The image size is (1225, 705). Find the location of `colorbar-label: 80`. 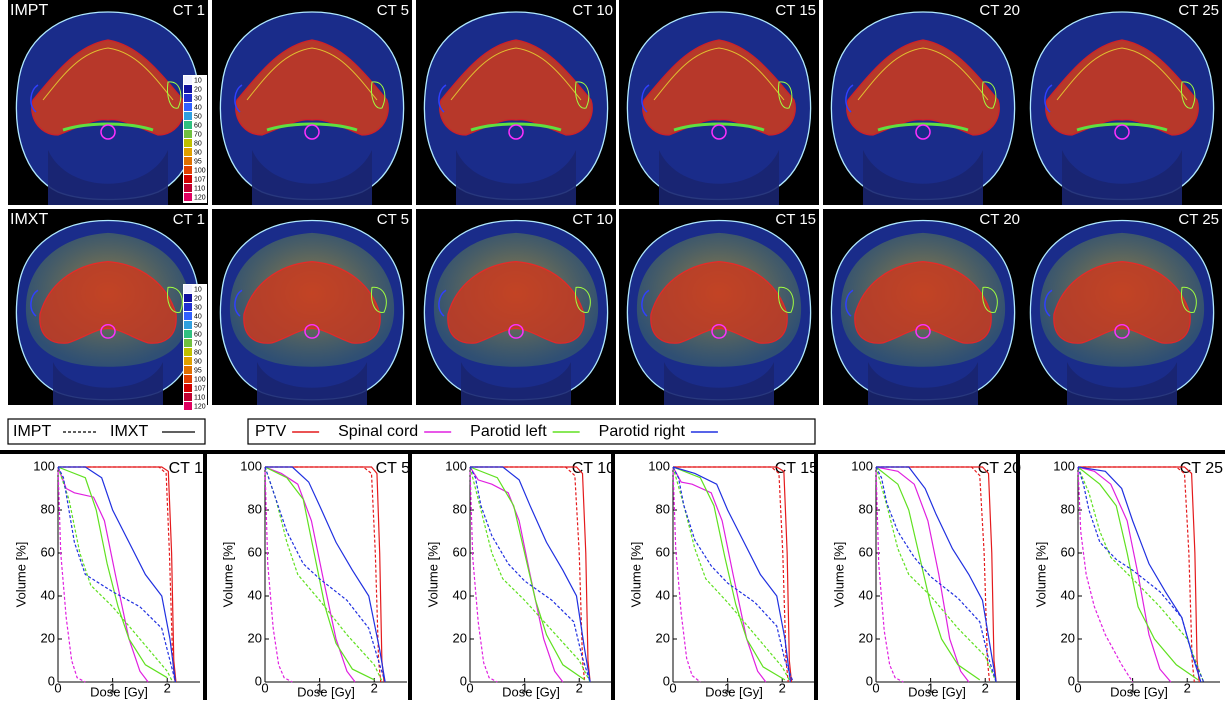

colorbar-label: 80 is located at coordinates (198, 352).